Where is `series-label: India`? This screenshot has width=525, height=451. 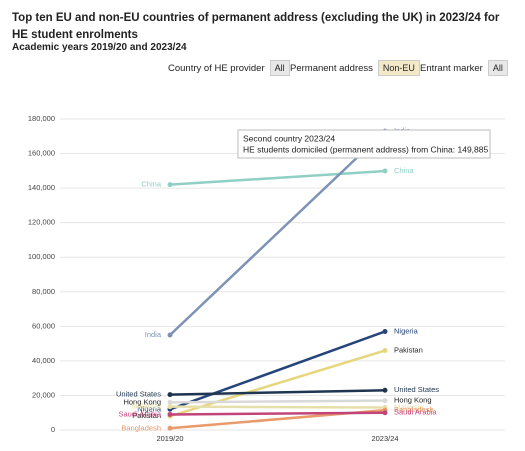 series-label: India is located at coordinates (153, 334).